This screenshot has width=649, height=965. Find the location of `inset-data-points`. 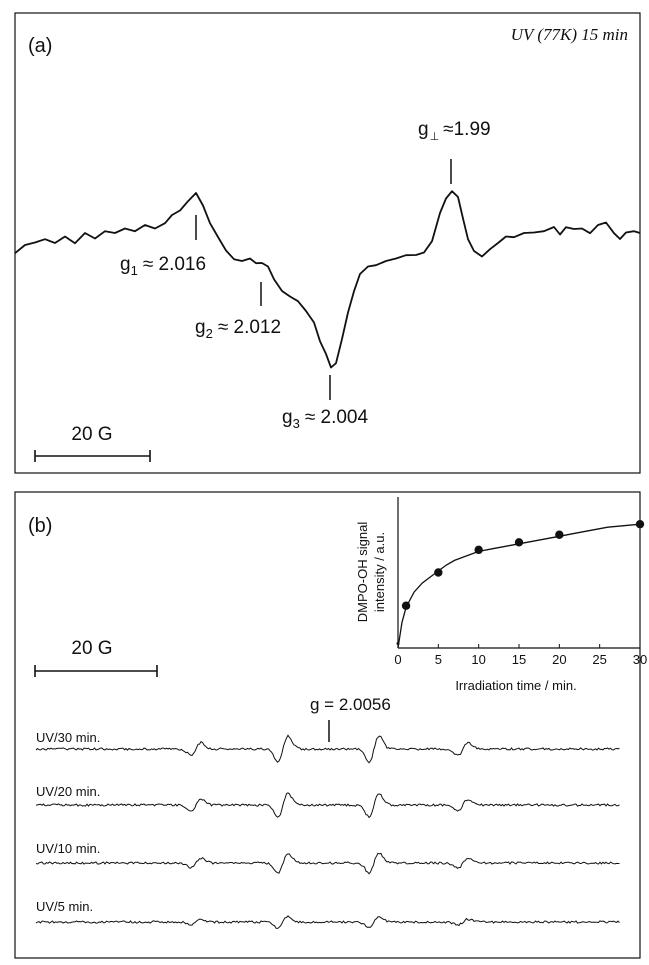

inset-data-points is located at coordinates (520, 582).